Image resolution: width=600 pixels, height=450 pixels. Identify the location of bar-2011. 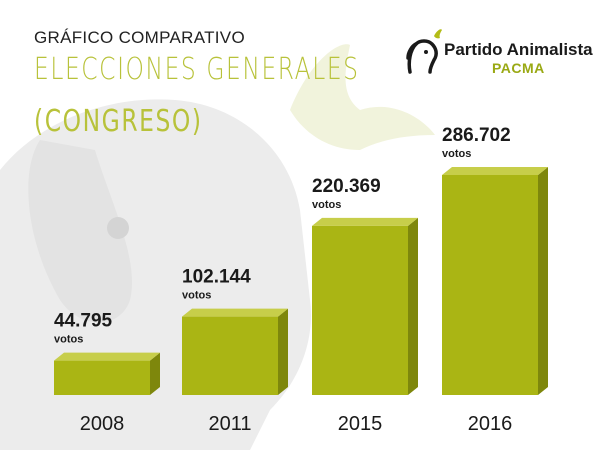
(230, 355).